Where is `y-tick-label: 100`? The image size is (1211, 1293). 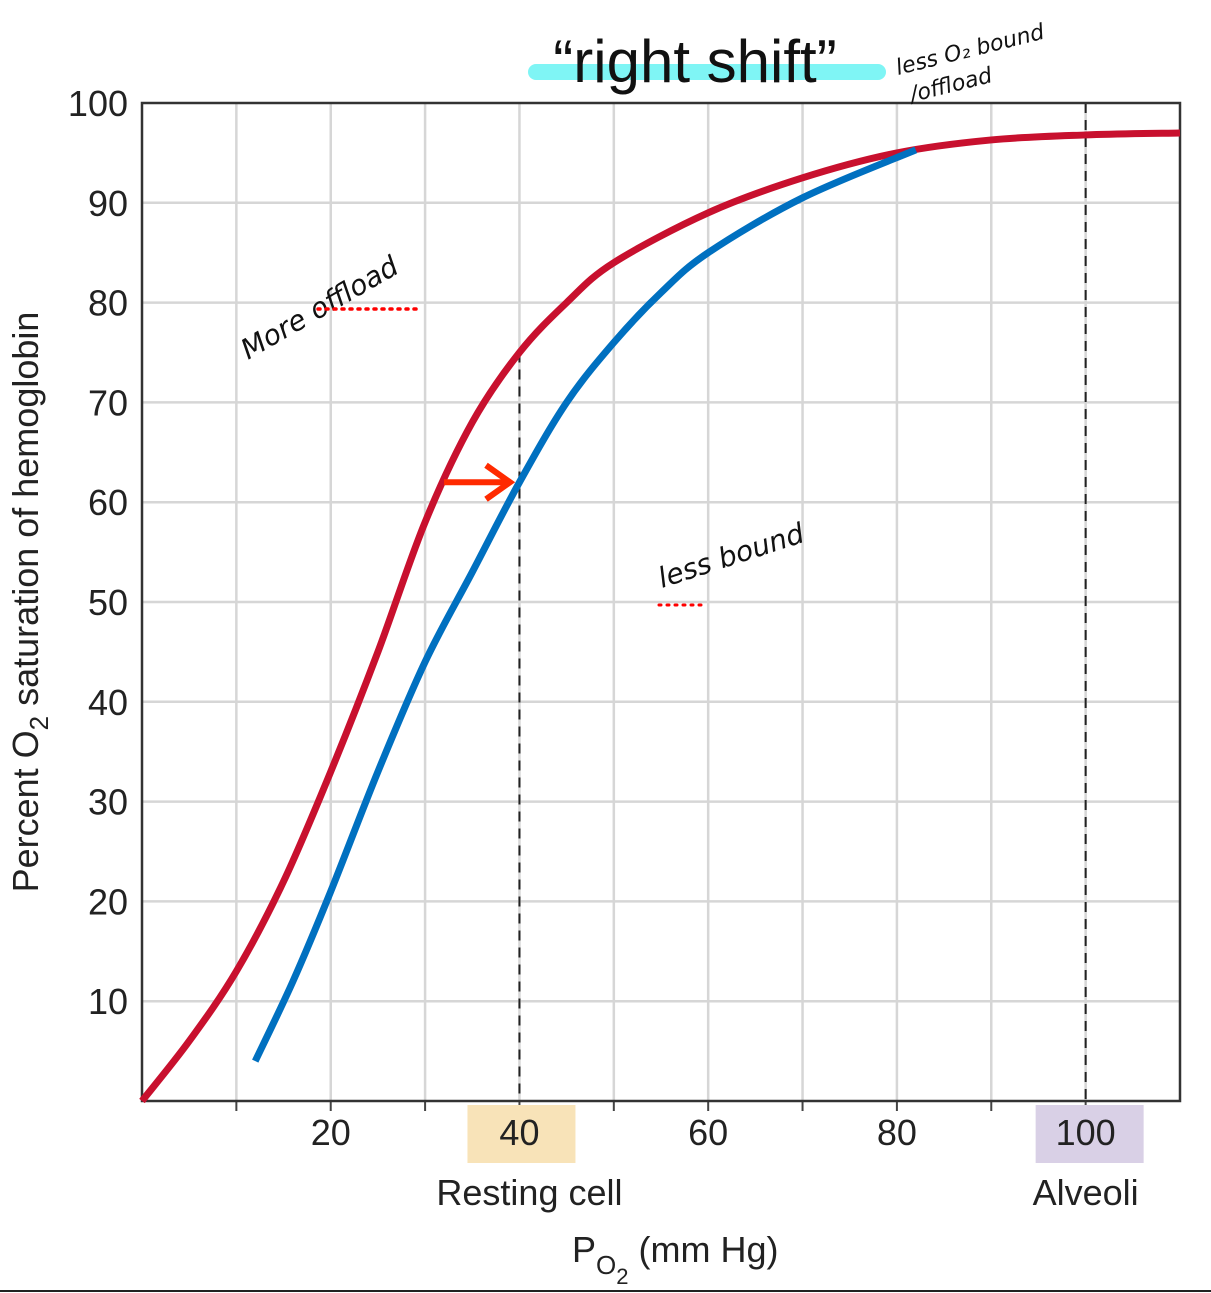 y-tick-label: 100 is located at coordinates (98, 103).